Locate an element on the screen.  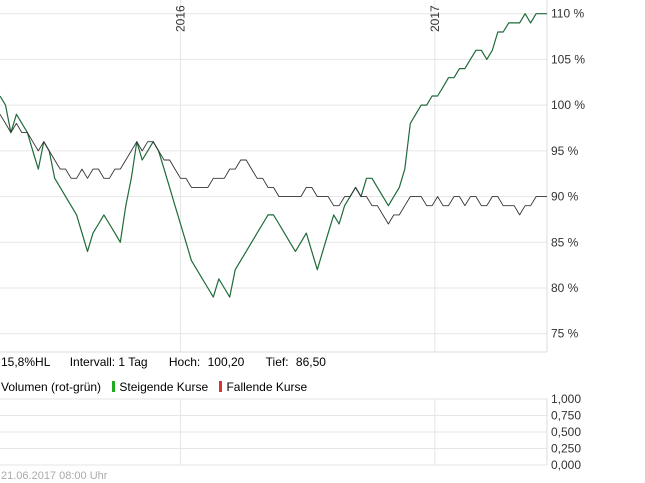
price-x-tick: 2016 is located at coordinates (181, 18).